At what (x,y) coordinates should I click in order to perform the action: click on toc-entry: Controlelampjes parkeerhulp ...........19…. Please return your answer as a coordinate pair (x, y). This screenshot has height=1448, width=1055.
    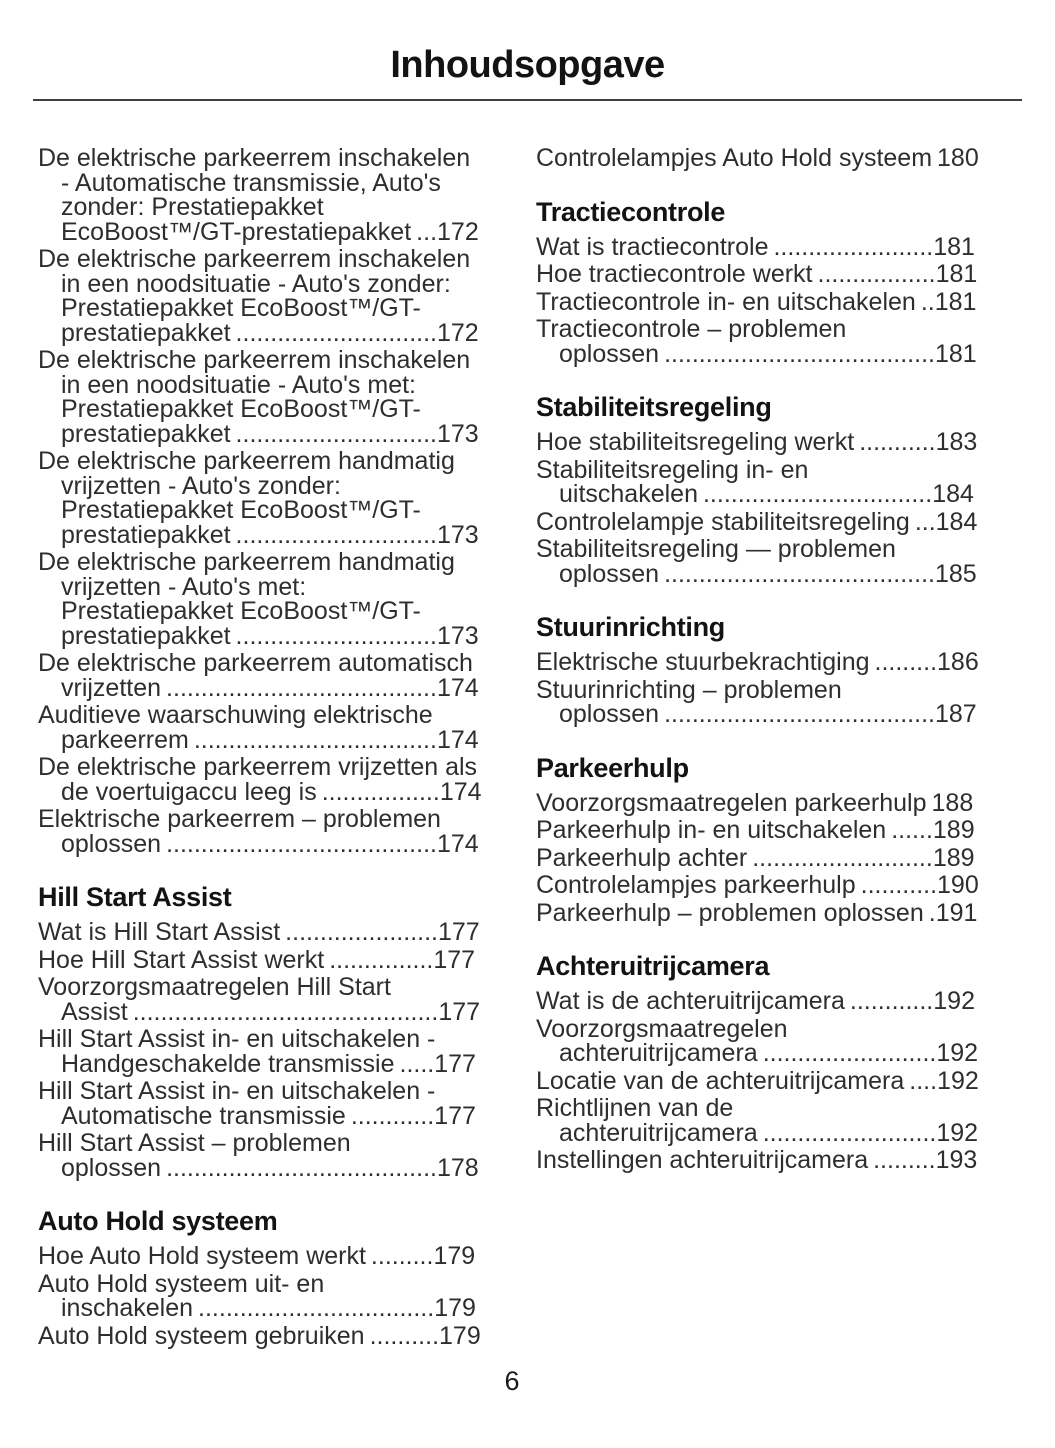
    Looking at the image, I should click on (758, 885).